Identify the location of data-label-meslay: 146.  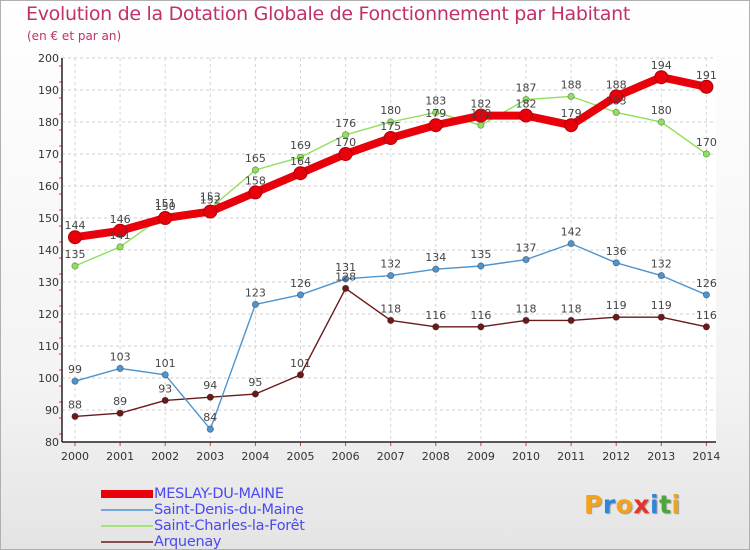
(120, 219).